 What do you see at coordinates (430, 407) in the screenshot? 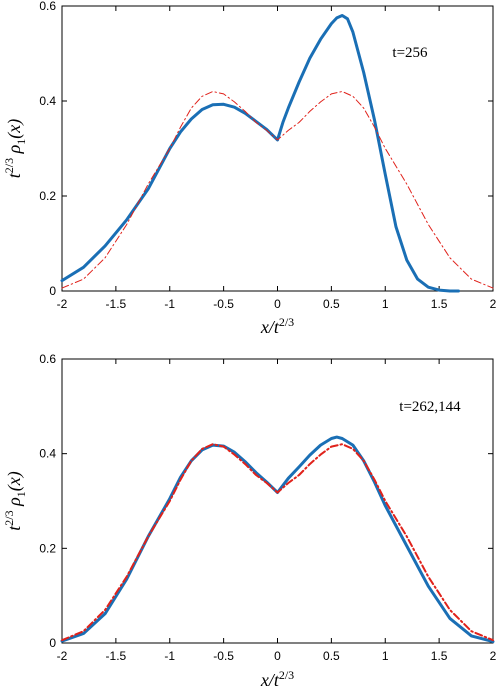
I see `time-annotation: t=262,144` at bounding box center [430, 407].